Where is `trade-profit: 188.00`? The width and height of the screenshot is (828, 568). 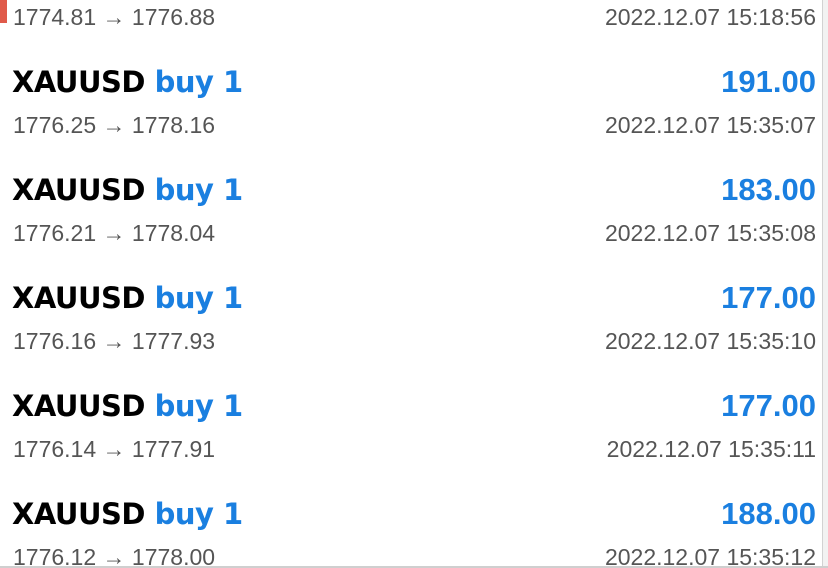 trade-profit: 188.00 is located at coordinates (768, 513).